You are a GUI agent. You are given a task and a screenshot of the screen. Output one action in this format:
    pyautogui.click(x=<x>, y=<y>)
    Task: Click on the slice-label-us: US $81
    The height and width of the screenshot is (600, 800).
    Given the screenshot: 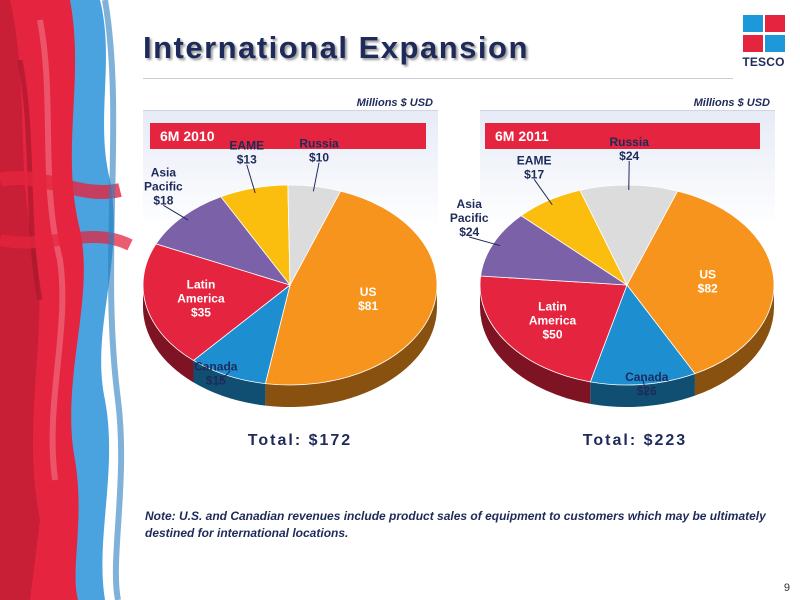 What is the action you would take?
    pyautogui.click(x=368, y=299)
    